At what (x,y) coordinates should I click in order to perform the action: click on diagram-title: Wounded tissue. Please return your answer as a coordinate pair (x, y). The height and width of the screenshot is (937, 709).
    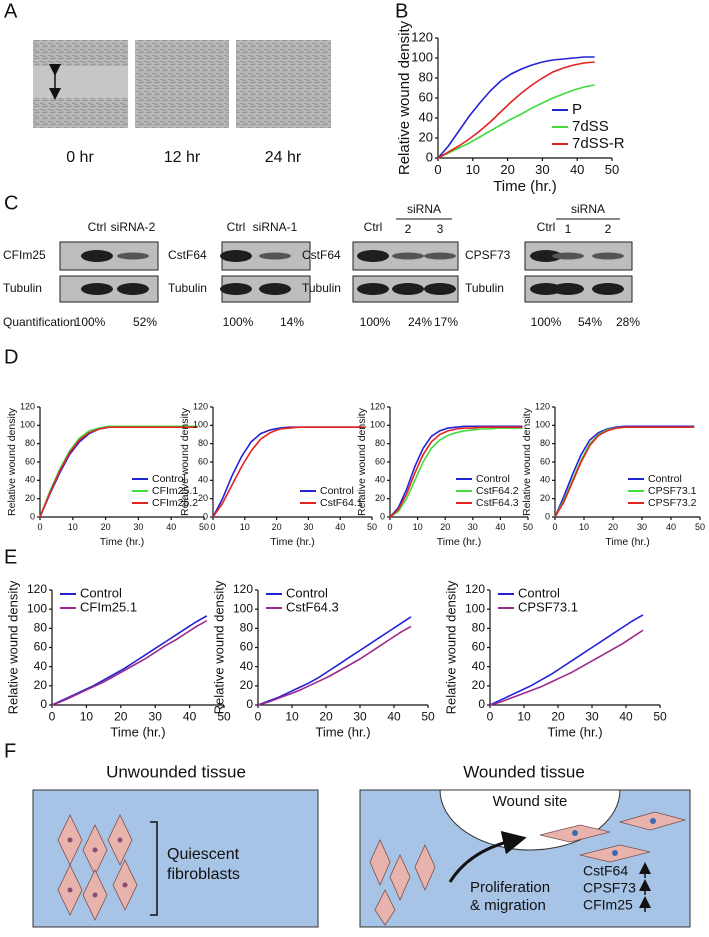
    Looking at the image, I should click on (524, 771).